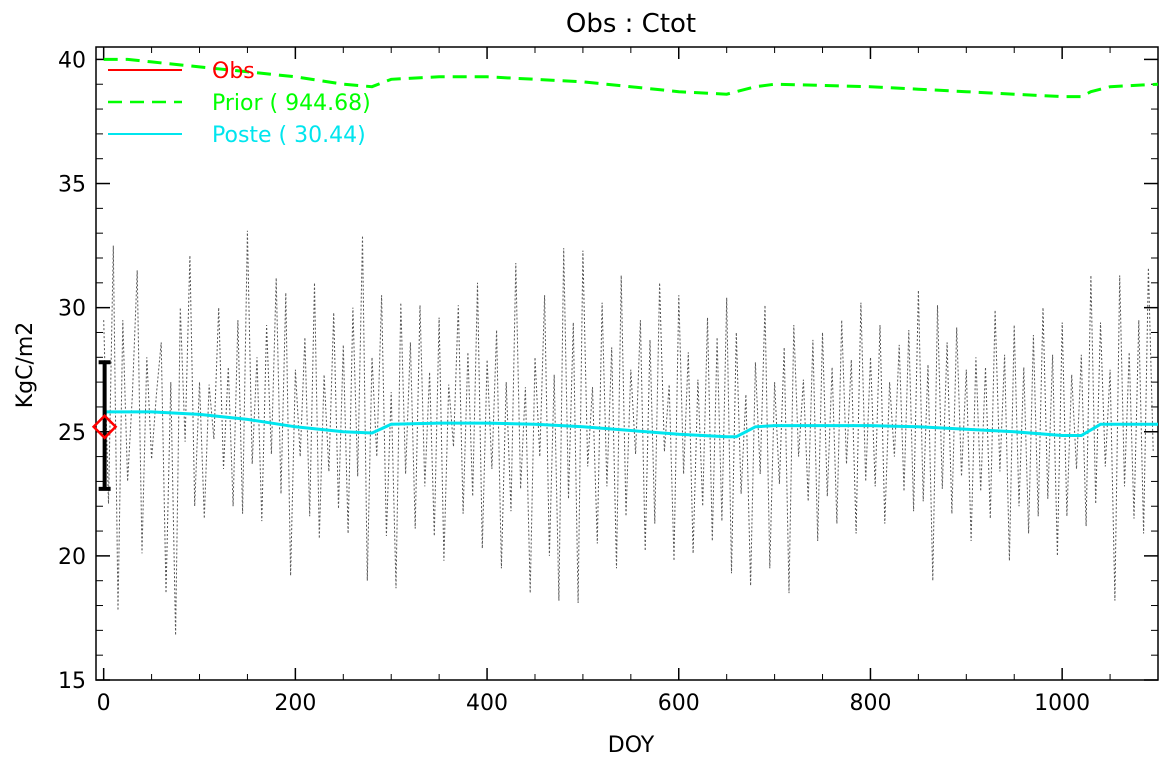  Describe the element at coordinates (72, 60) in the screenshot. I see `y-tick-label: 40` at that location.